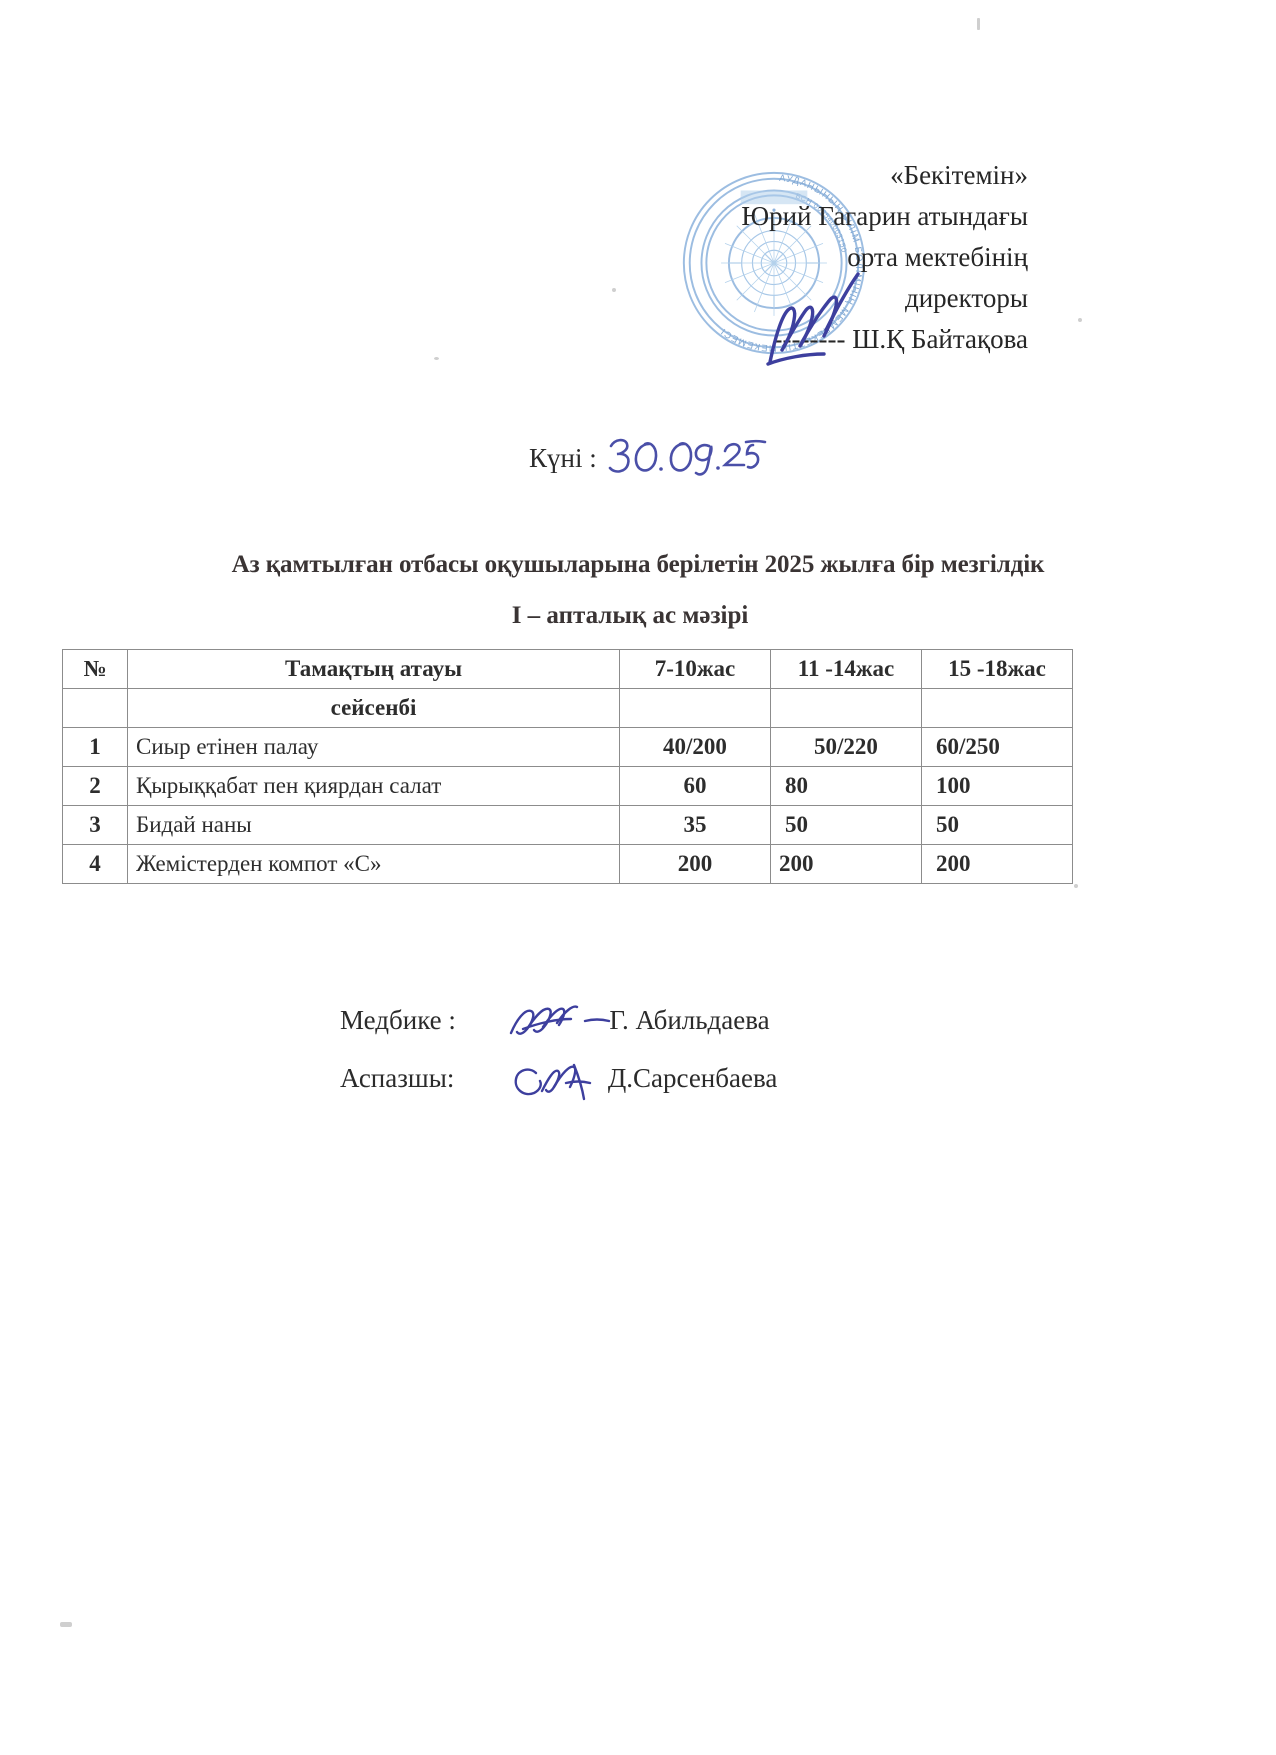 Image resolution: width=1276 pixels, height=1755 pixels. Describe the element at coordinates (813, 319) in the screenshot. I see `director-signature` at that location.